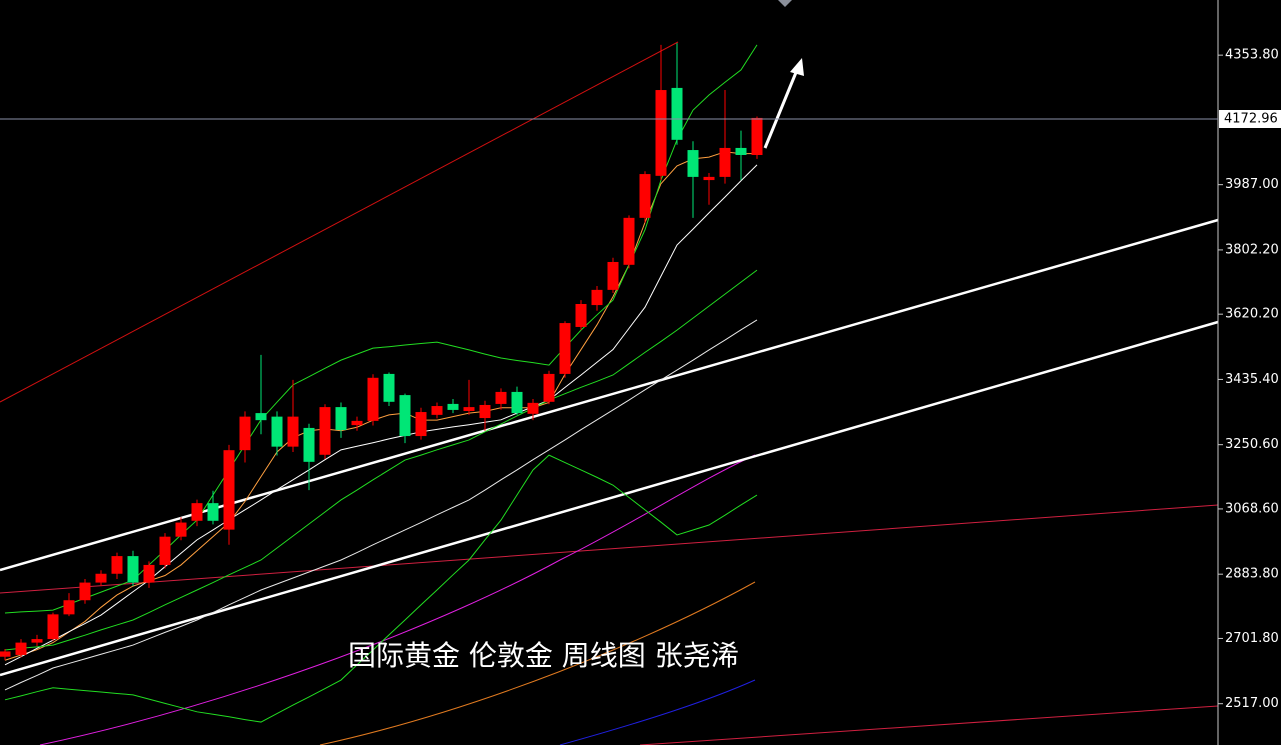  I want to click on last-price-box, so click(1250, 119).